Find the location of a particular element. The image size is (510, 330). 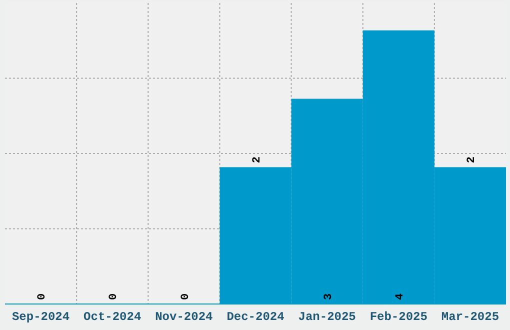

data-label: 3 is located at coordinates (328, 296).